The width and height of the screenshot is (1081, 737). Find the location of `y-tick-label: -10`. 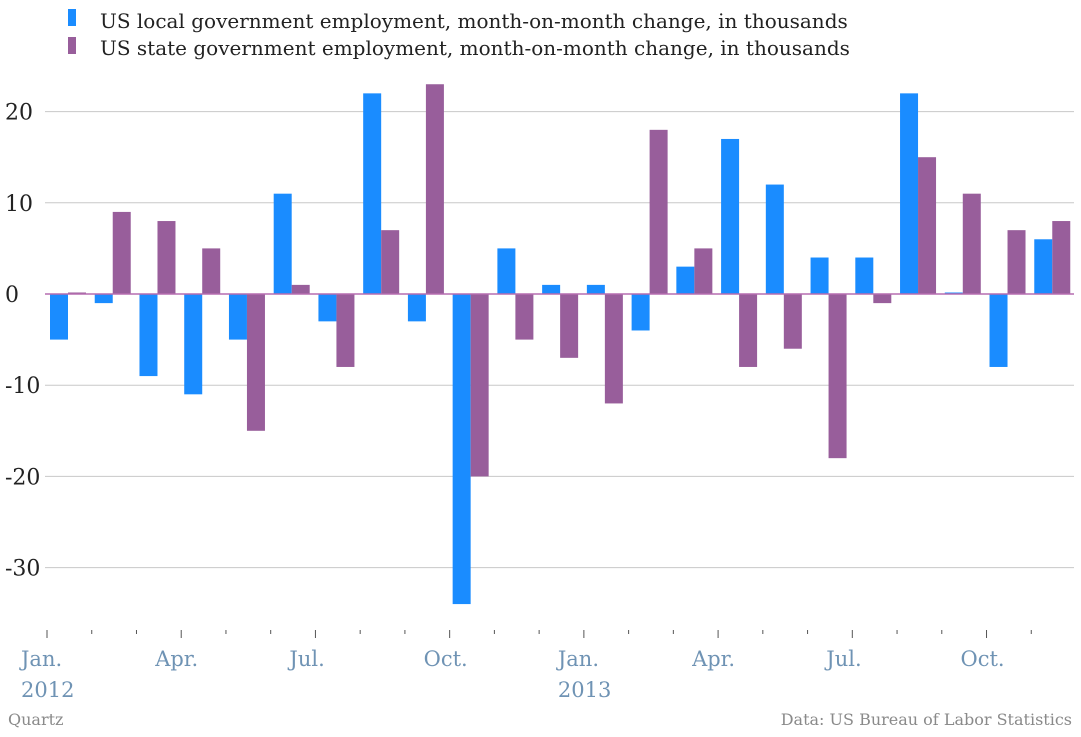

y-tick-label: -10 is located at coordinates (22, 386).